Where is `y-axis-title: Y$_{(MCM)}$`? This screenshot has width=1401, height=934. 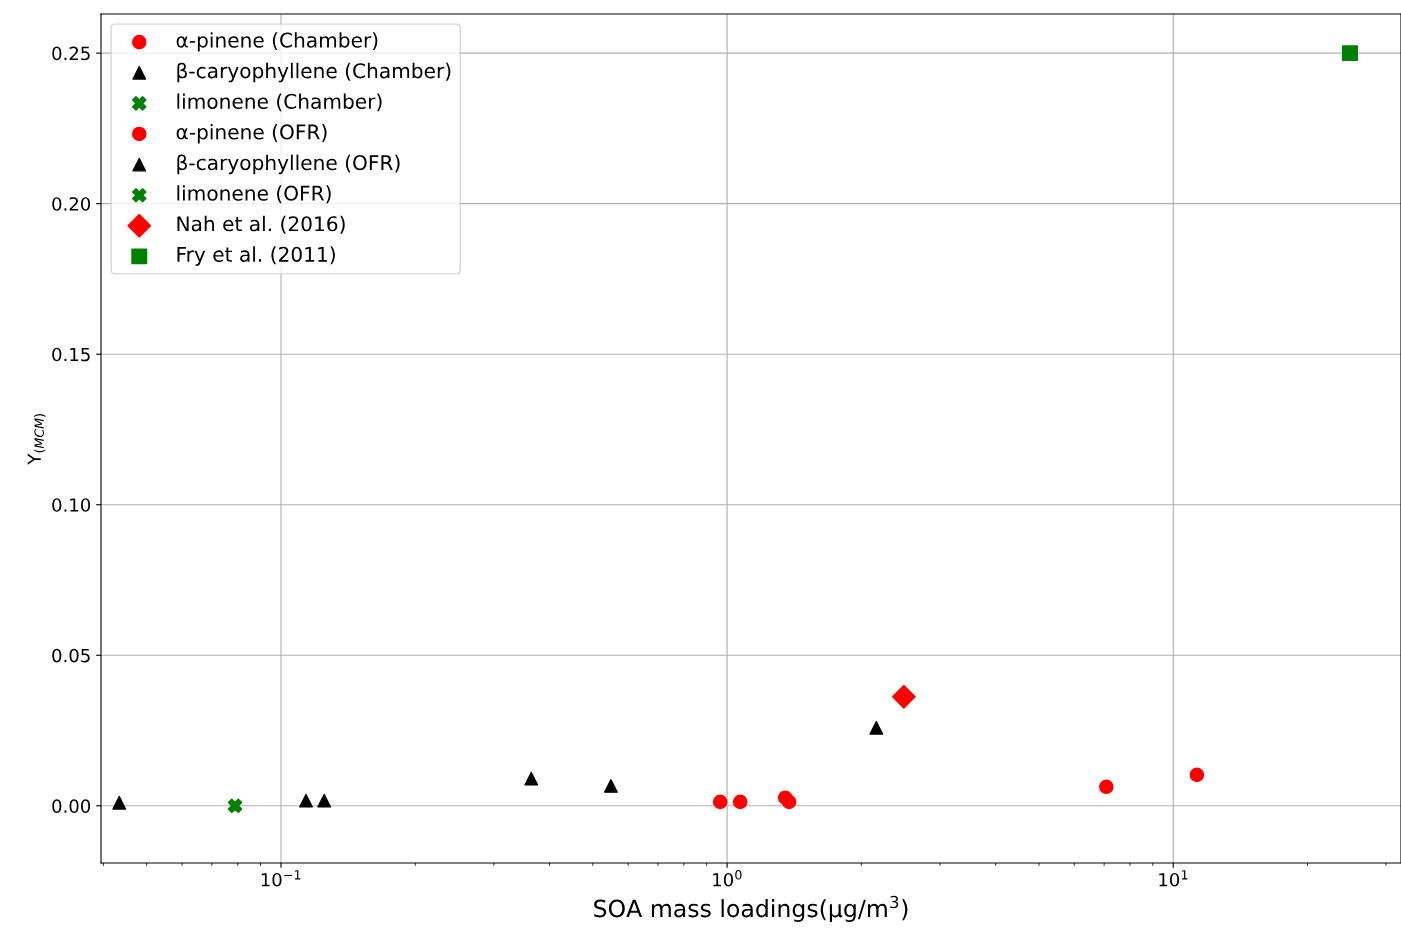 y-axis-title: Y$_{(MCM)}$ is located at coordinates (36, 439).